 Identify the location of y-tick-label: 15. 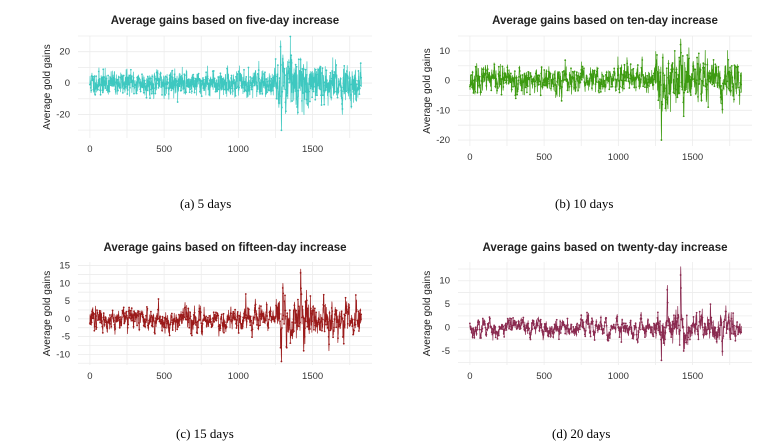
(64, 266).